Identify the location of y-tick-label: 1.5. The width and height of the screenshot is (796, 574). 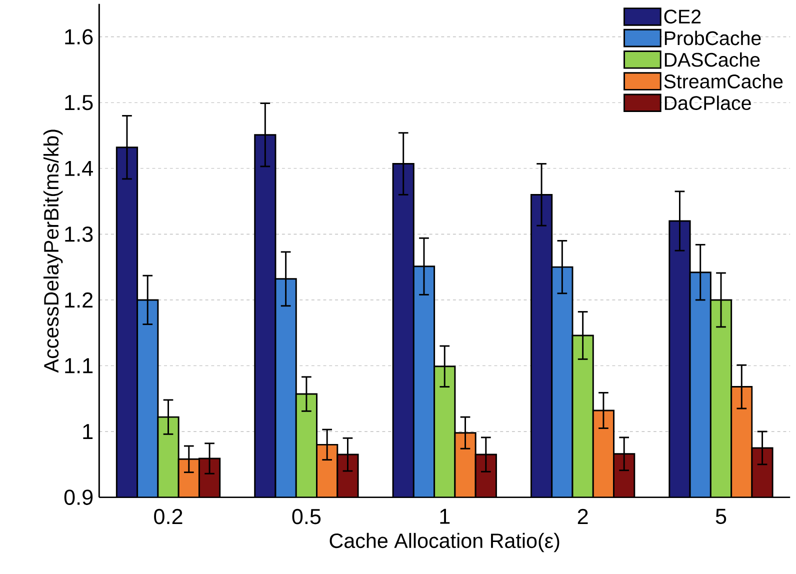
(79, 102).